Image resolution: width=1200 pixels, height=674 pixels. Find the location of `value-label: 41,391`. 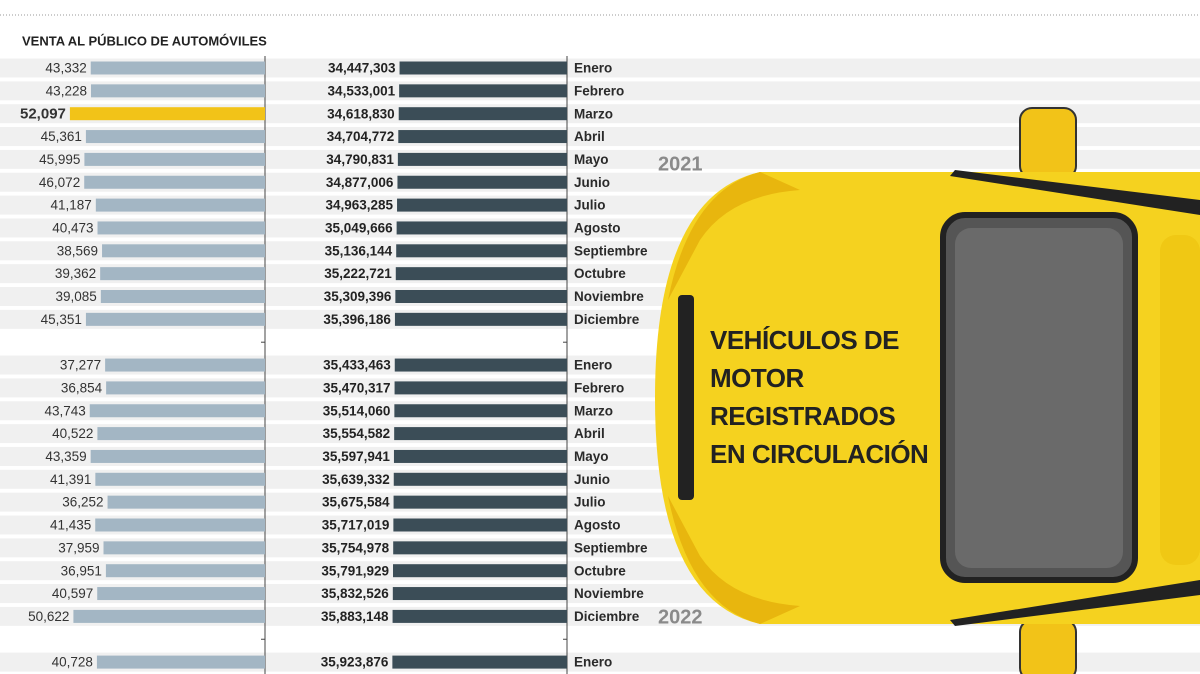

value-label: 41,391 is located at coordinates (70, 479).